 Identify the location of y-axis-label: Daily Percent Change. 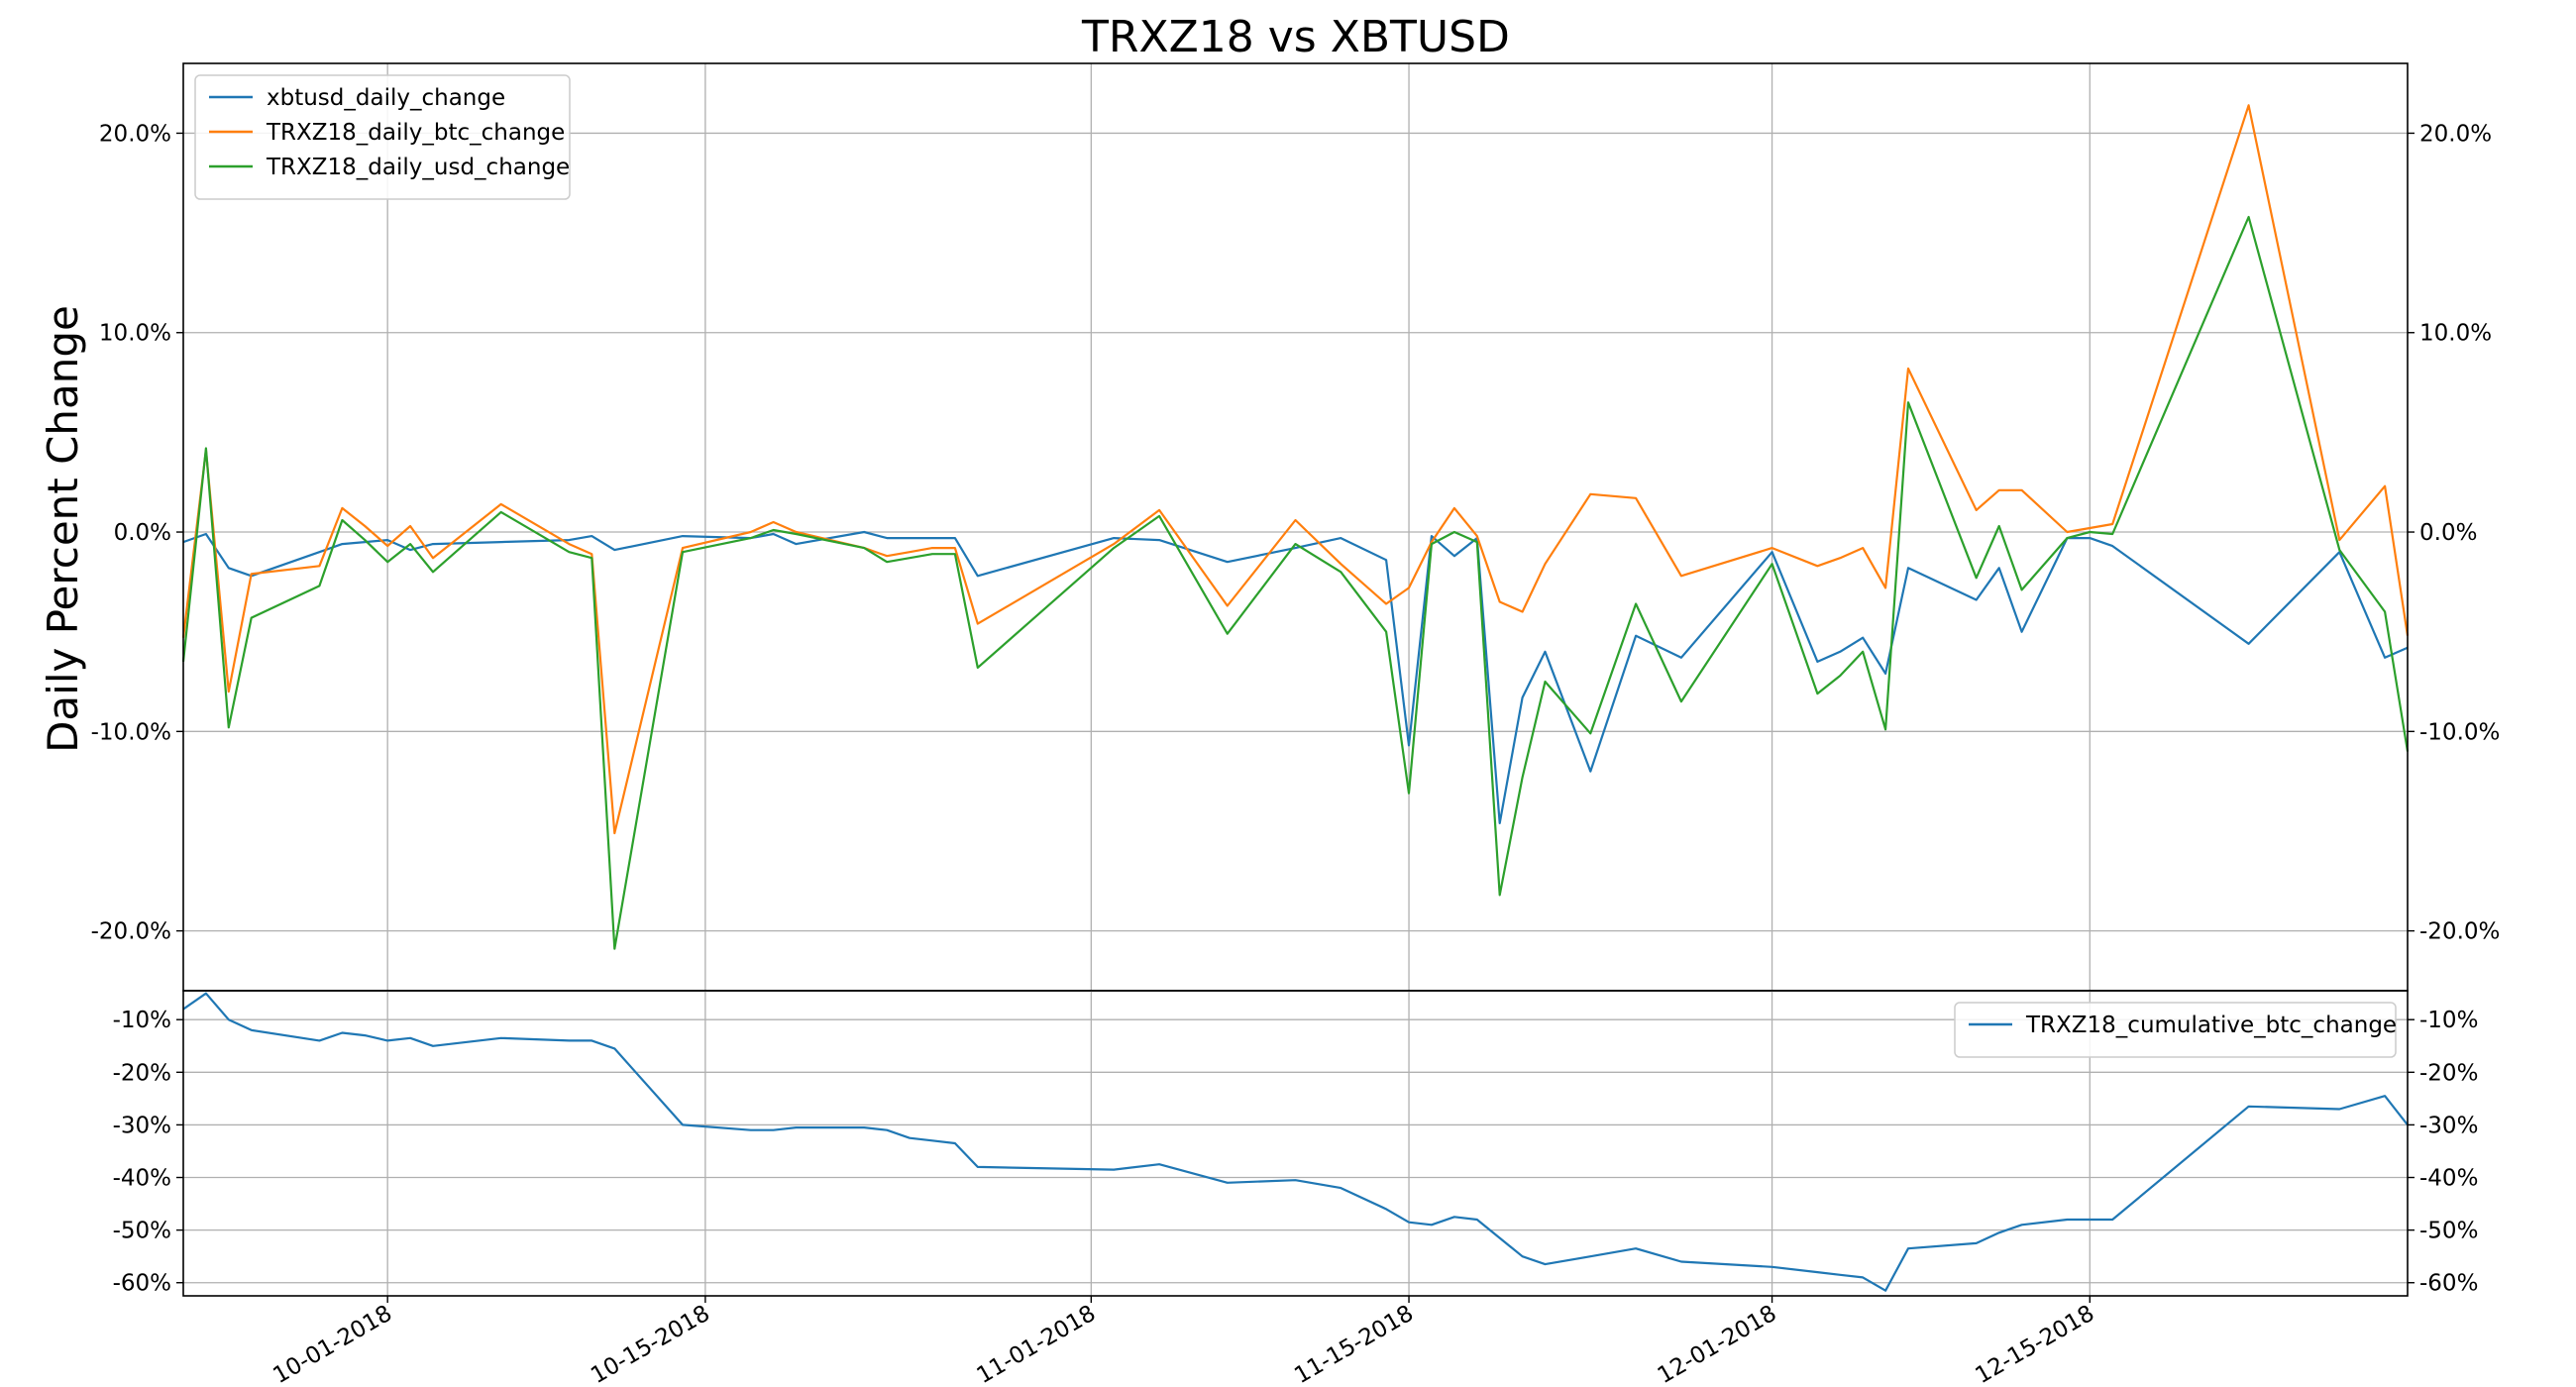
(63, 529).